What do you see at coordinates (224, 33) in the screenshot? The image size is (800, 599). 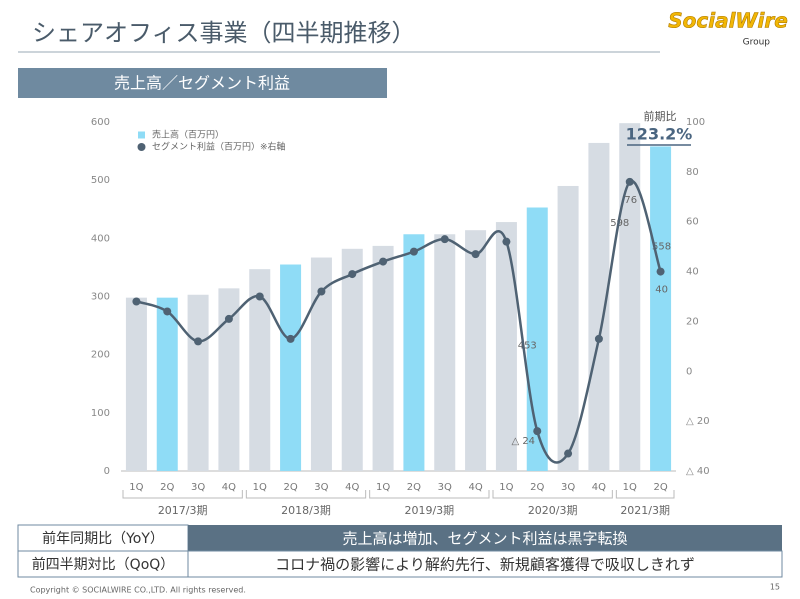 I see `slide-title: シェアオフィス事業（四半期推移）` at bounding box center [224, 33].